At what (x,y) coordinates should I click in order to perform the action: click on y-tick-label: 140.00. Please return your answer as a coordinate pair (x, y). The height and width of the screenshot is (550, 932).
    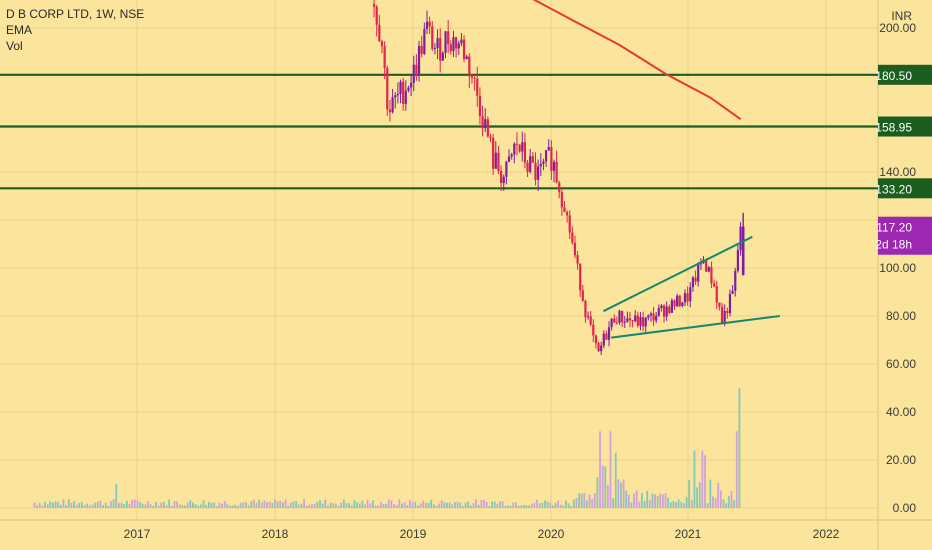
    Looking at the image, I should click on (897, 172).